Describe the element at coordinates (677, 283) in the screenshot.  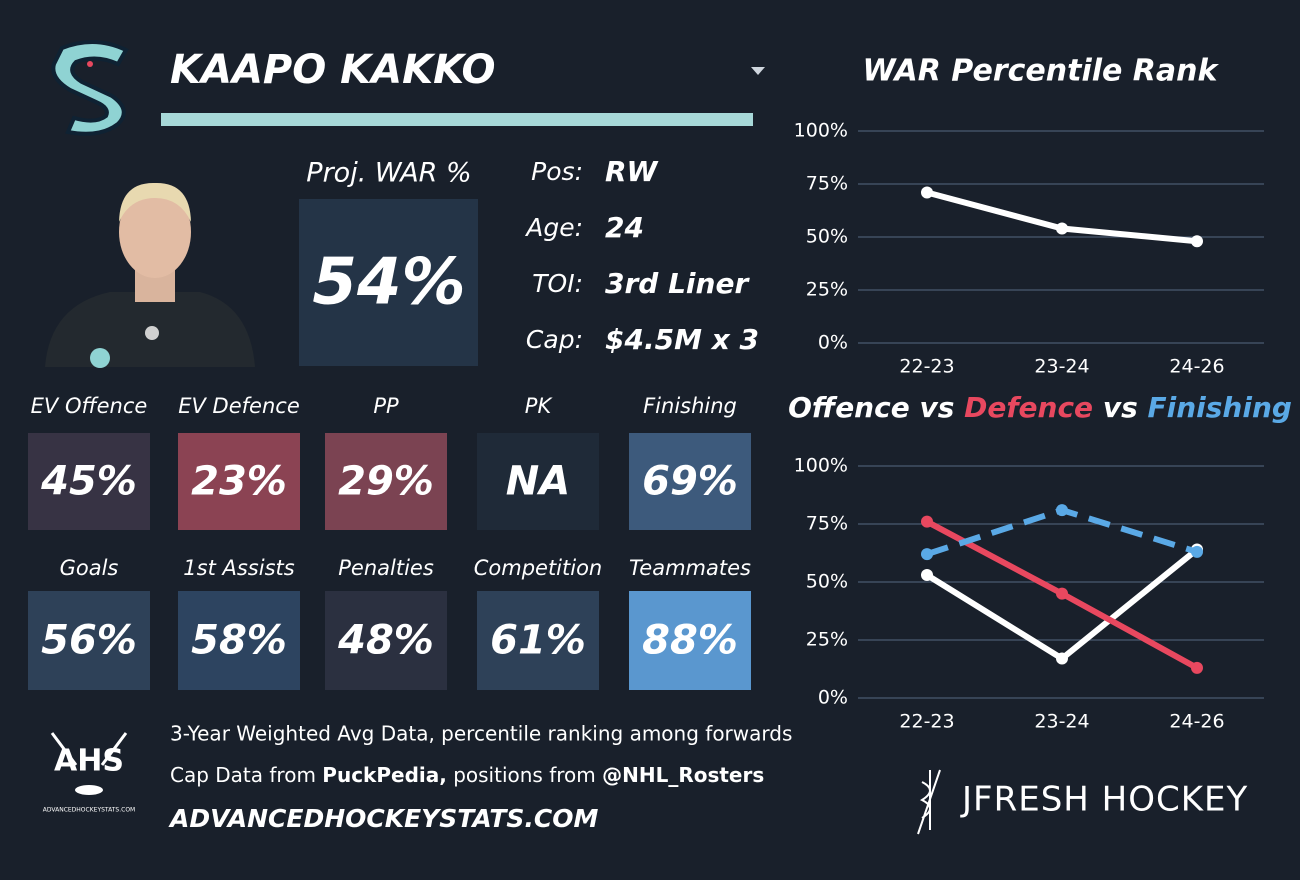
I see `info-value: 3rd Liner` at that location.